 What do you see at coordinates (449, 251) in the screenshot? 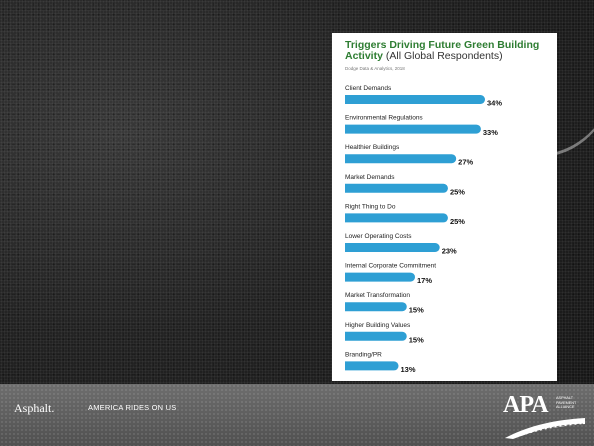
I see `value-label: 23%` at bounding box center [449, 251].